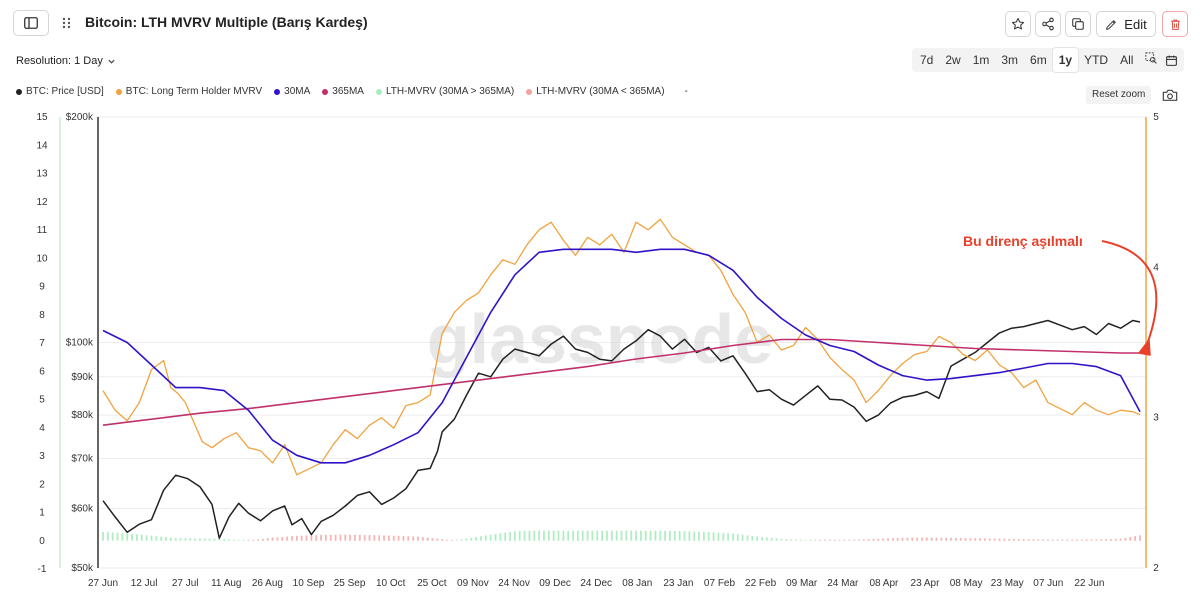 Image resolution: width=1200 pixels, height=601 pixels. I want to click on sidebar-toggle-button, so click(31, 23).